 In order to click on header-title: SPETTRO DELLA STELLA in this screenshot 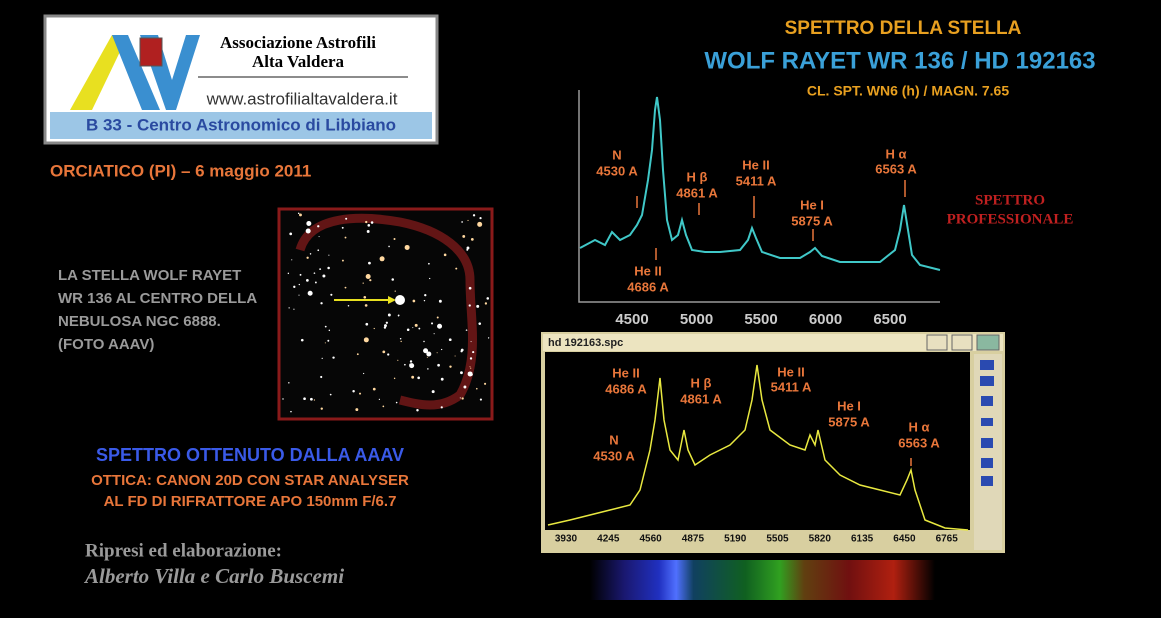, I will do `click(903, 28)`.